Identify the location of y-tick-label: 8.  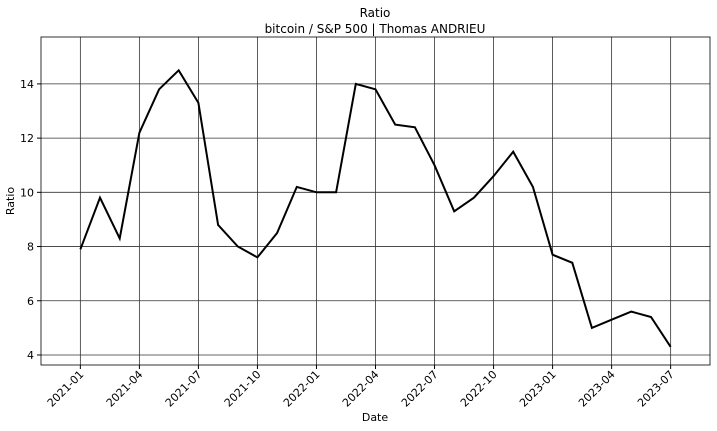
(30, 247).